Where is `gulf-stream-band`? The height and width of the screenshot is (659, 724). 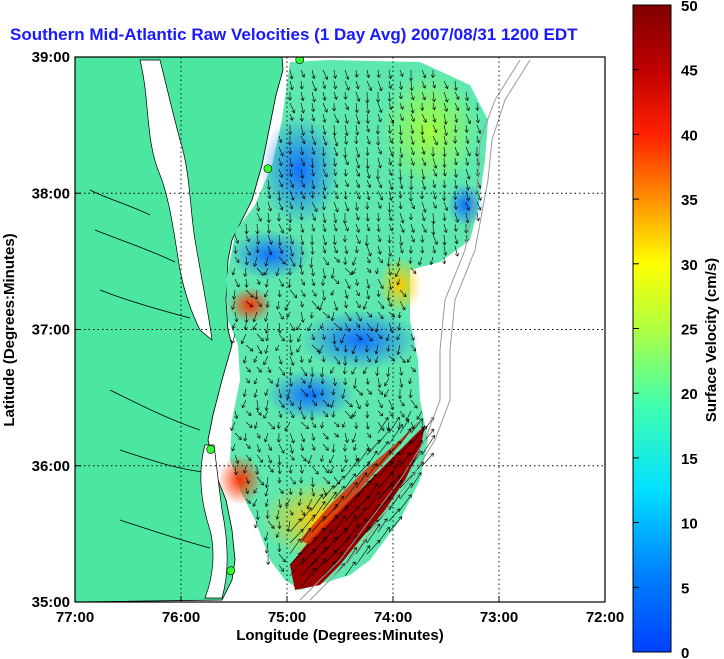 gulf-stream-band is located at coordinates (357, 507).